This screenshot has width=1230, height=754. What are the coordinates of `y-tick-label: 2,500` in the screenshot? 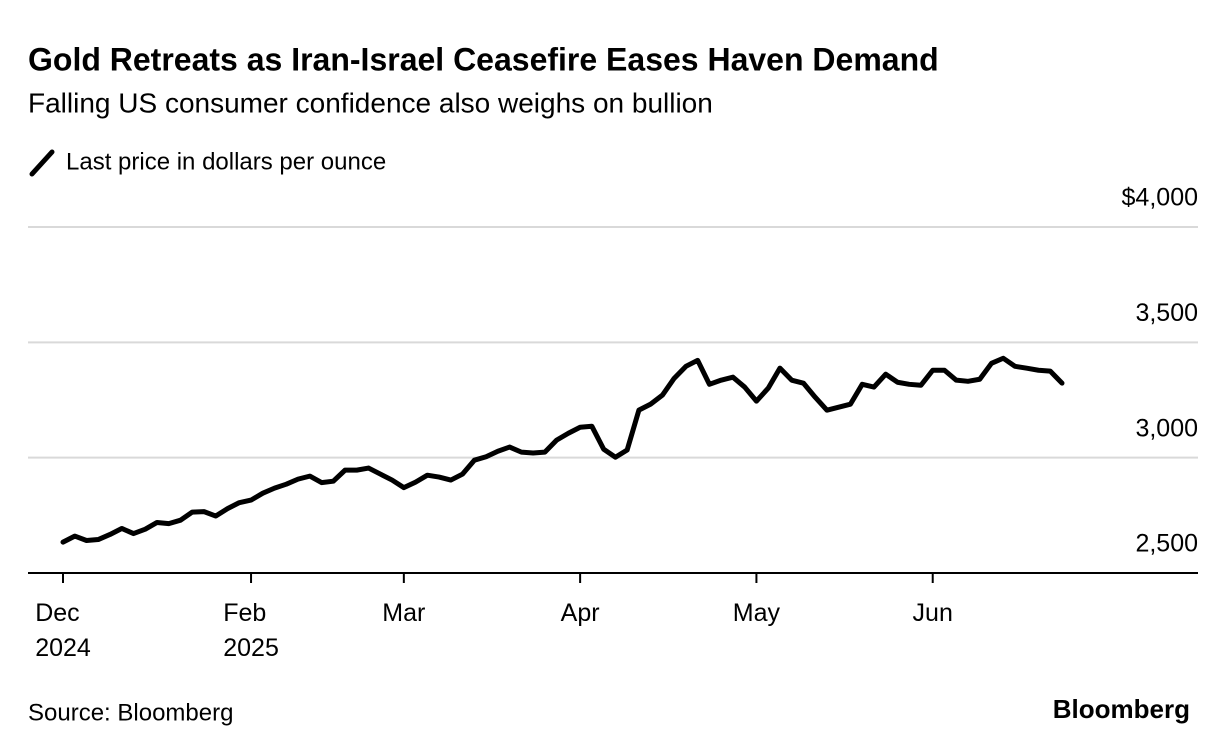 It's located at (1166, 544).